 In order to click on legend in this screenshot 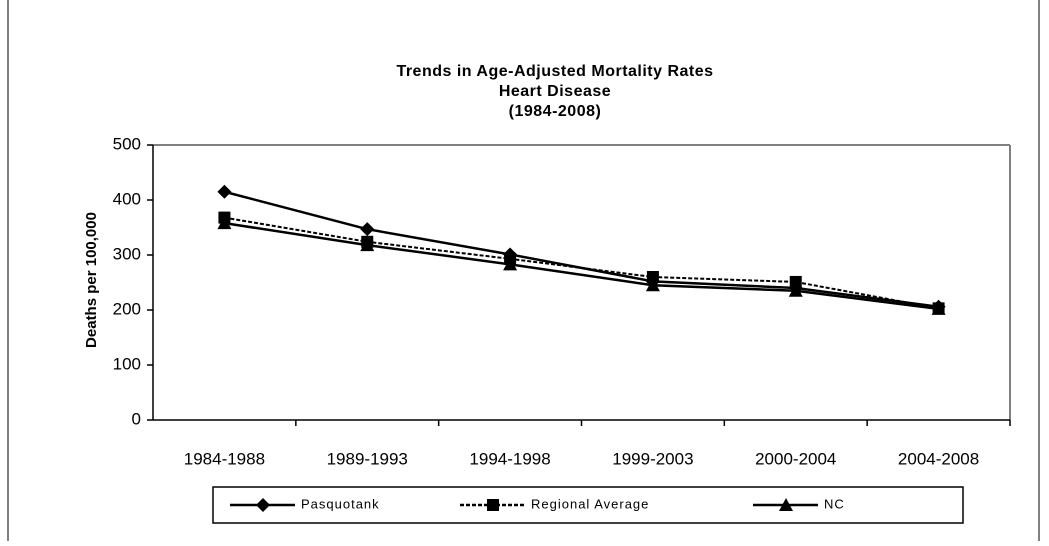, I will do `click(588, 505)`.